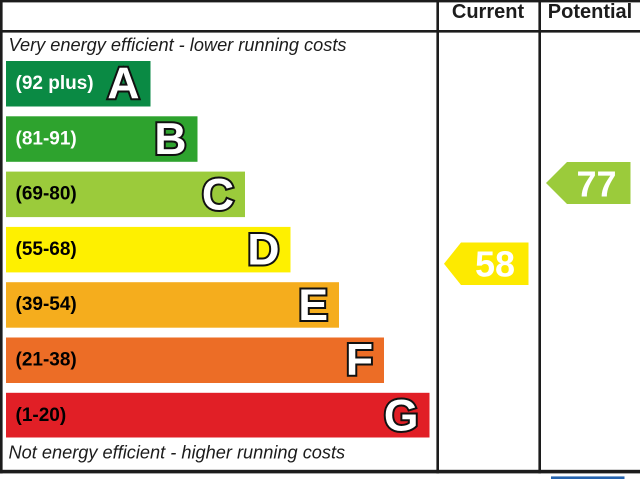 This screenshot has height=479, width=640. What do you see at coordinates (46, 360) in the screenshot?
I see `svg-text: (21-38)` at bounding box center [46, 360].